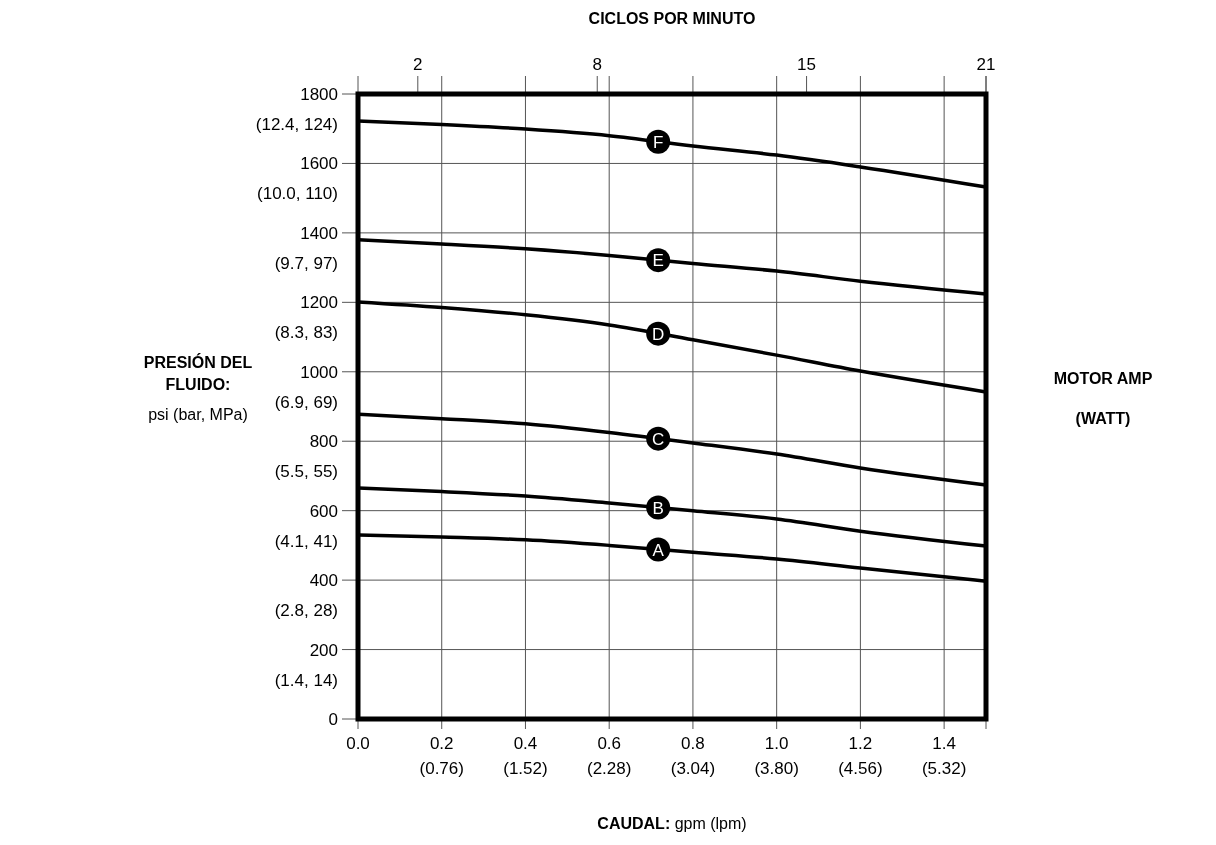  I want to click on y-tick-label: 1000, so click(319, 372).